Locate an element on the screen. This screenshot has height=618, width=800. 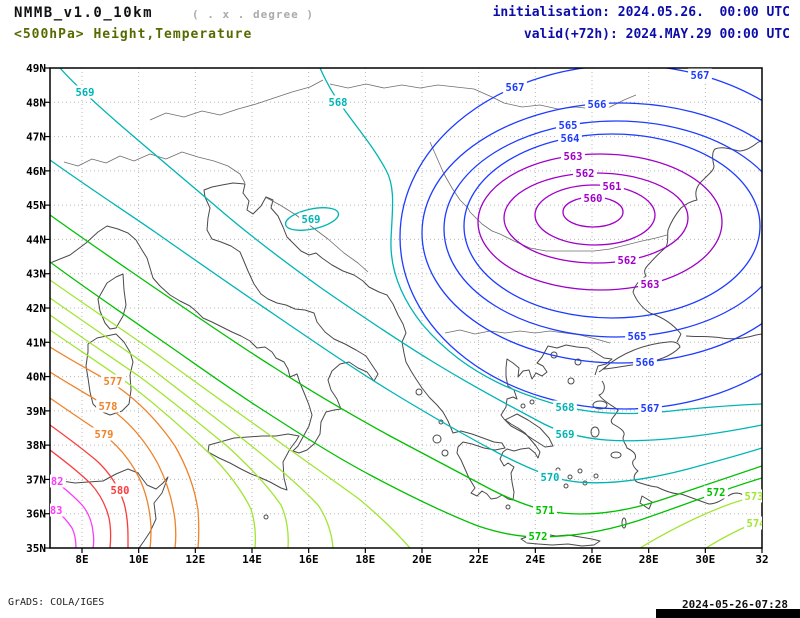
contour-label-563: 563 is located at coordinates (650, 285).